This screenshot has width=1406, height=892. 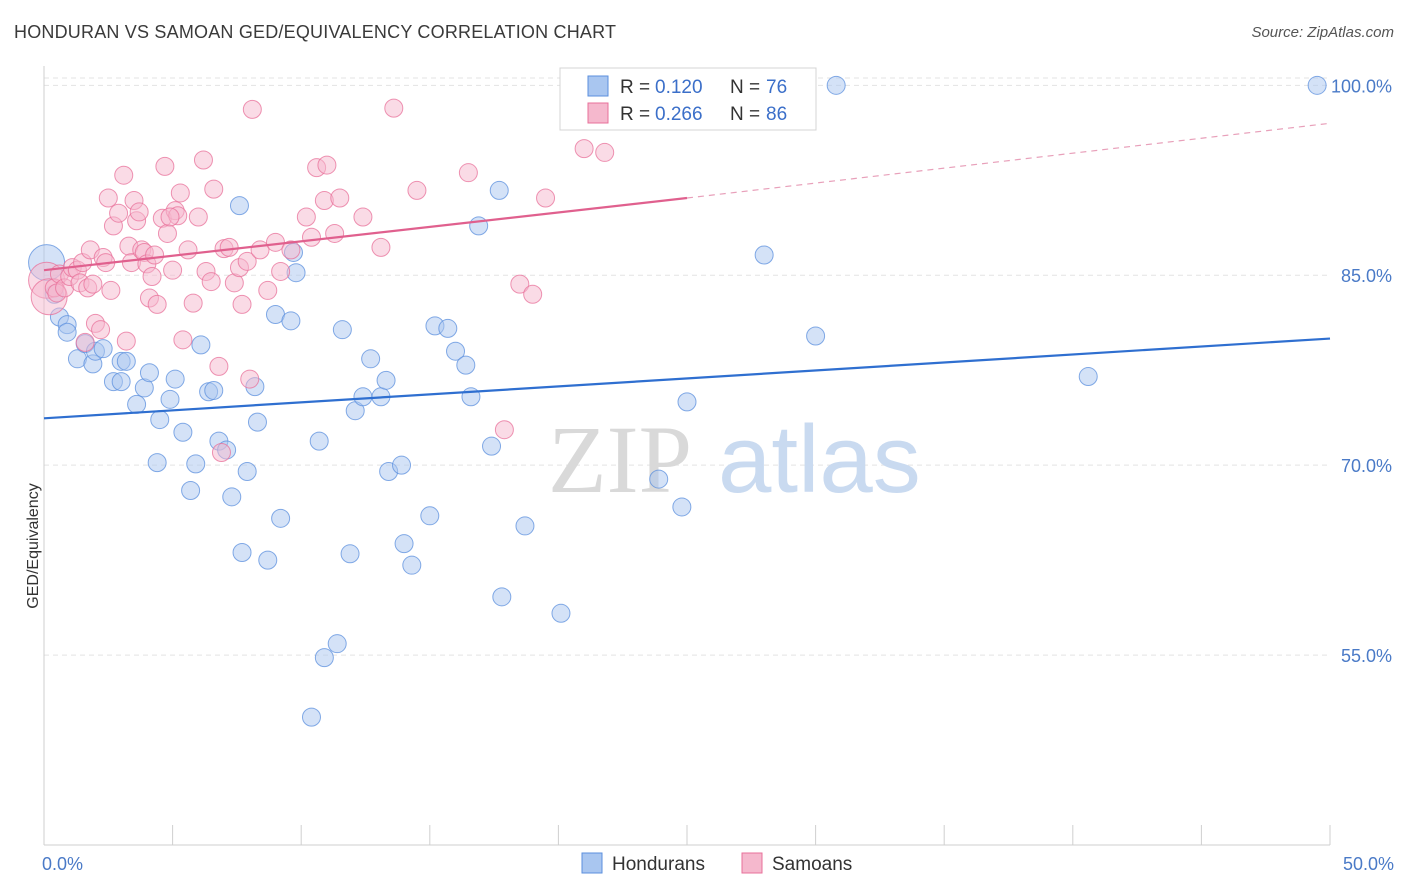 I want to click on trend-line-samoans, so click(x=365, y=234).